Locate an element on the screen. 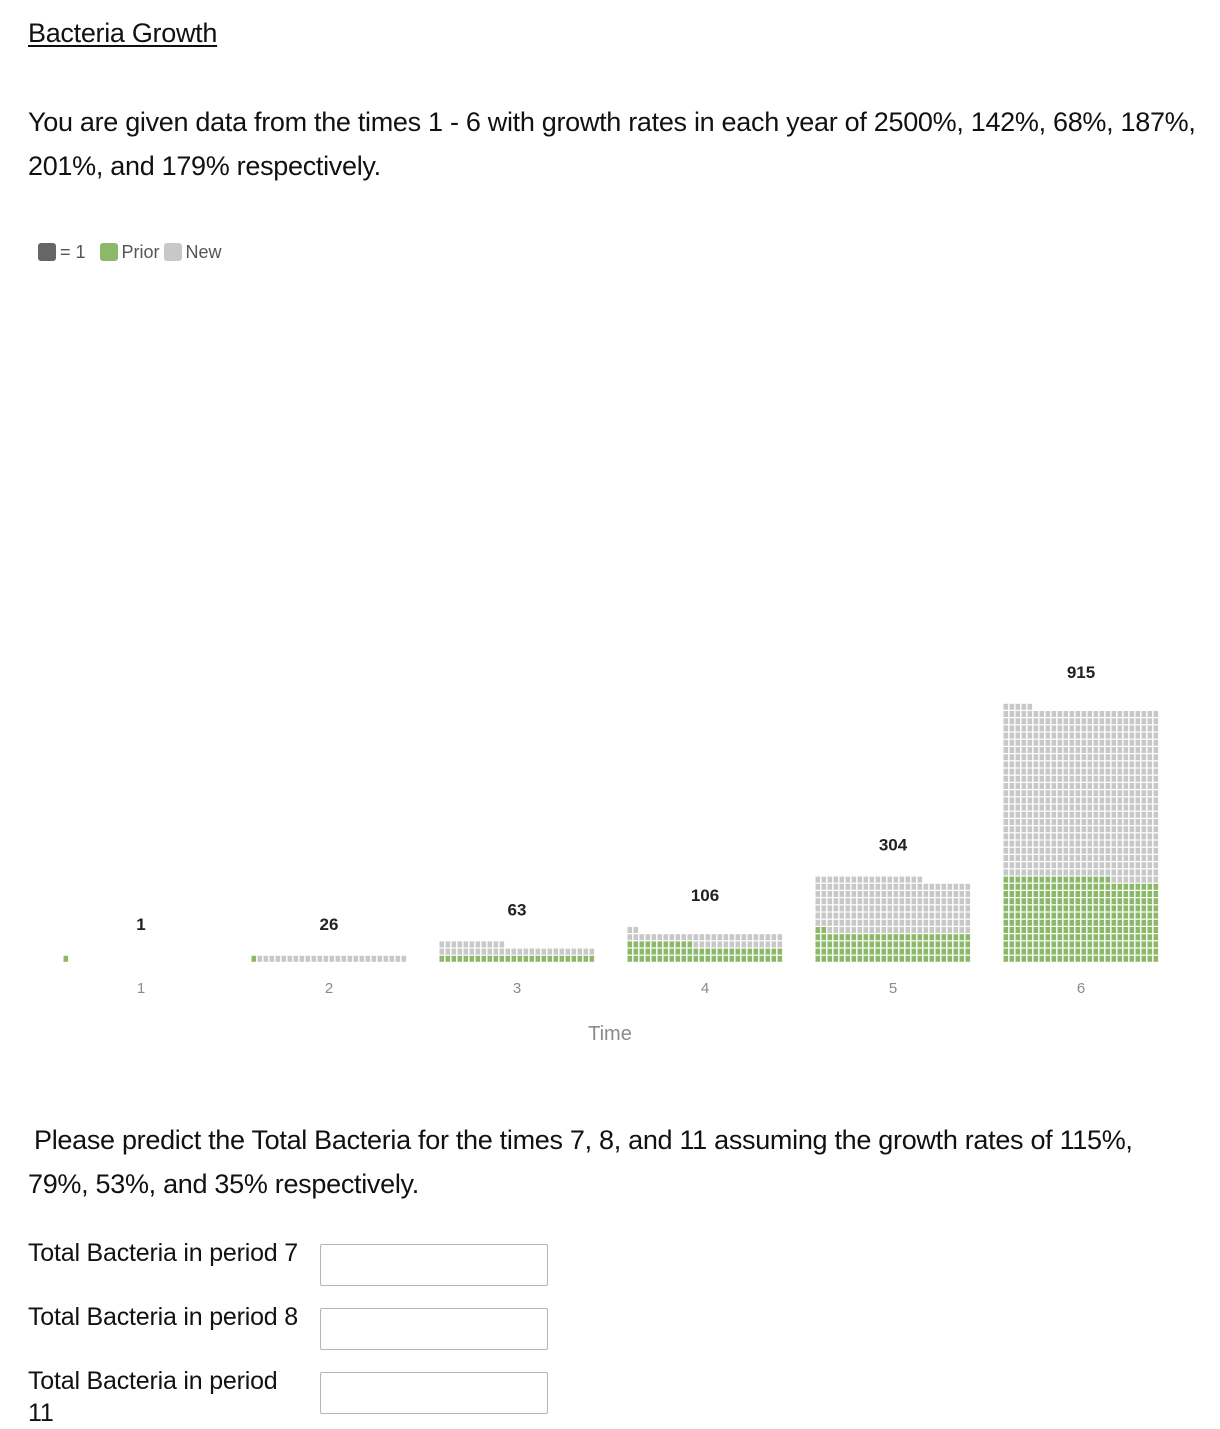  data-label-time-1: 1 is located at coordinates (140, 924).